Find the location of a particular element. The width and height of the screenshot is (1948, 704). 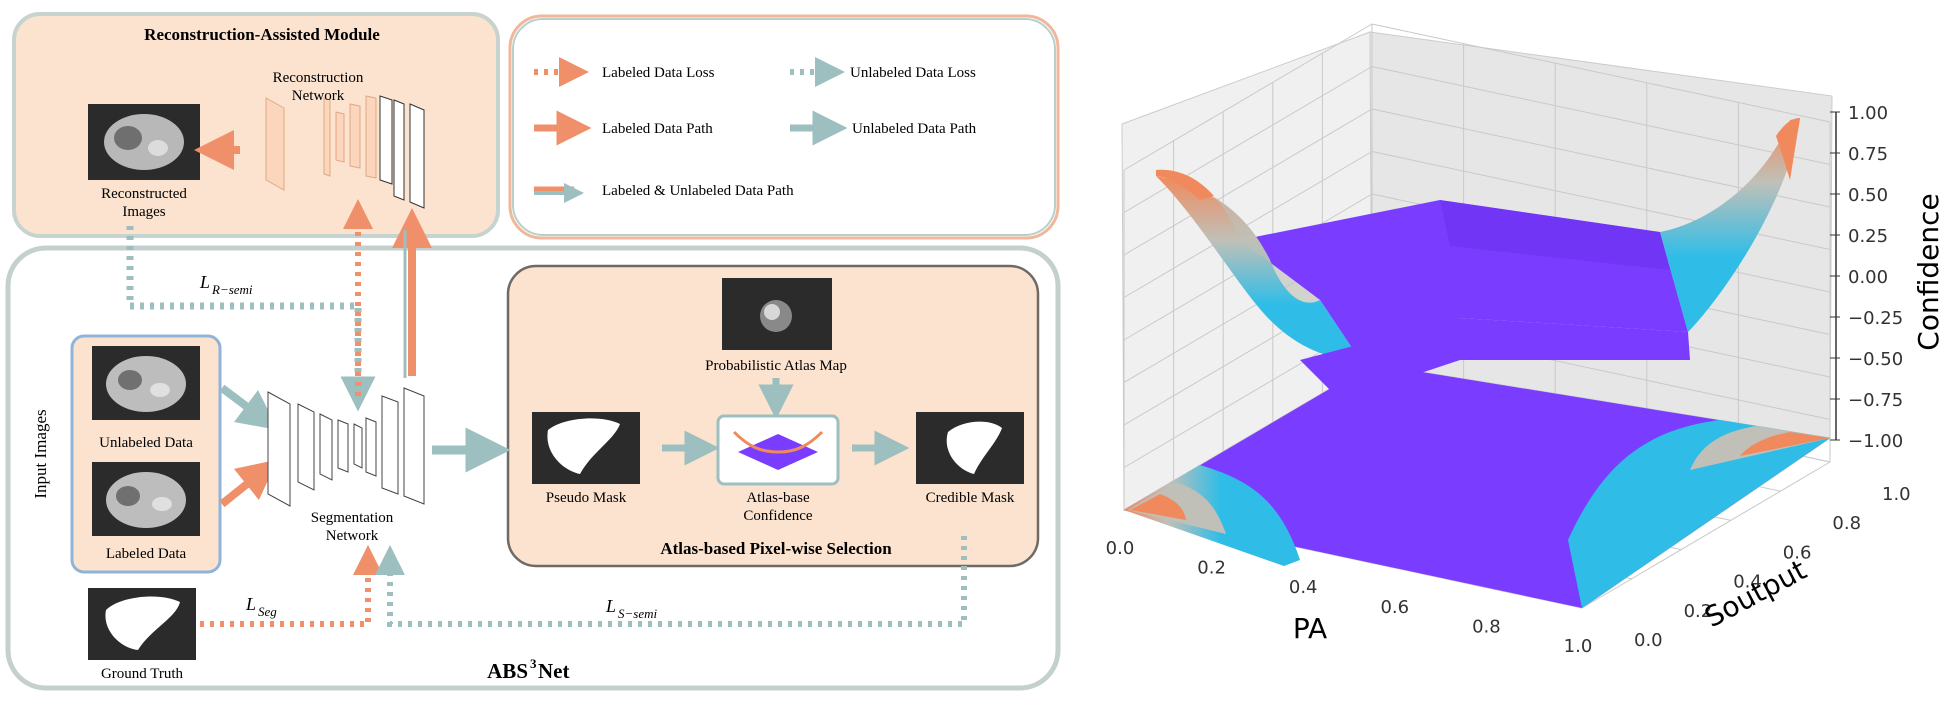

legend-panel is located at coordinates (784, 127).